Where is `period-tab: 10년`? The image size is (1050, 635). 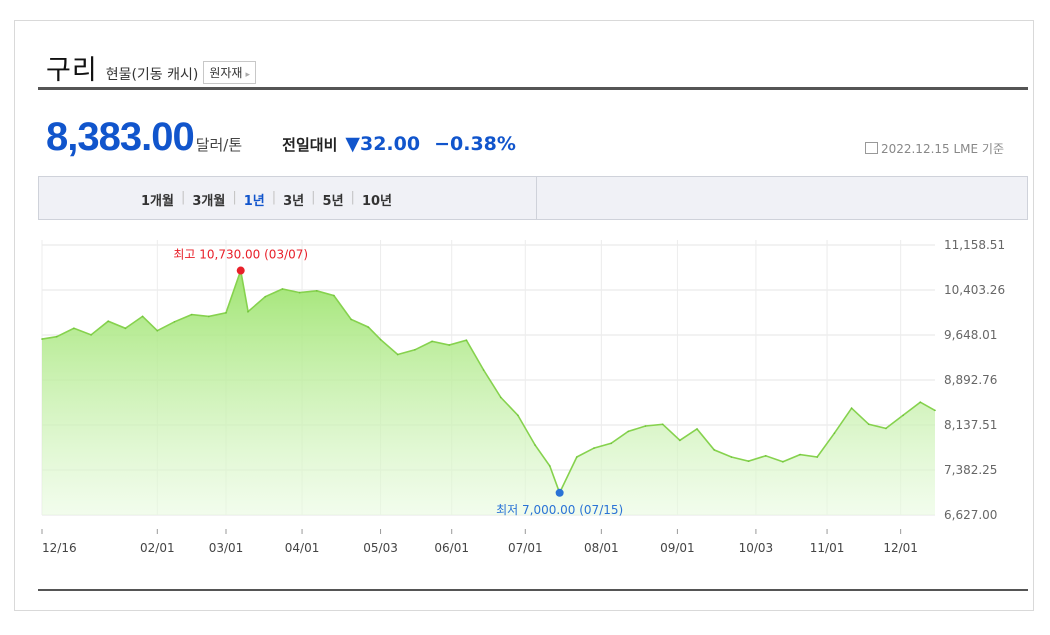 period-tab: 10년 is located at coordinates (376, 201).